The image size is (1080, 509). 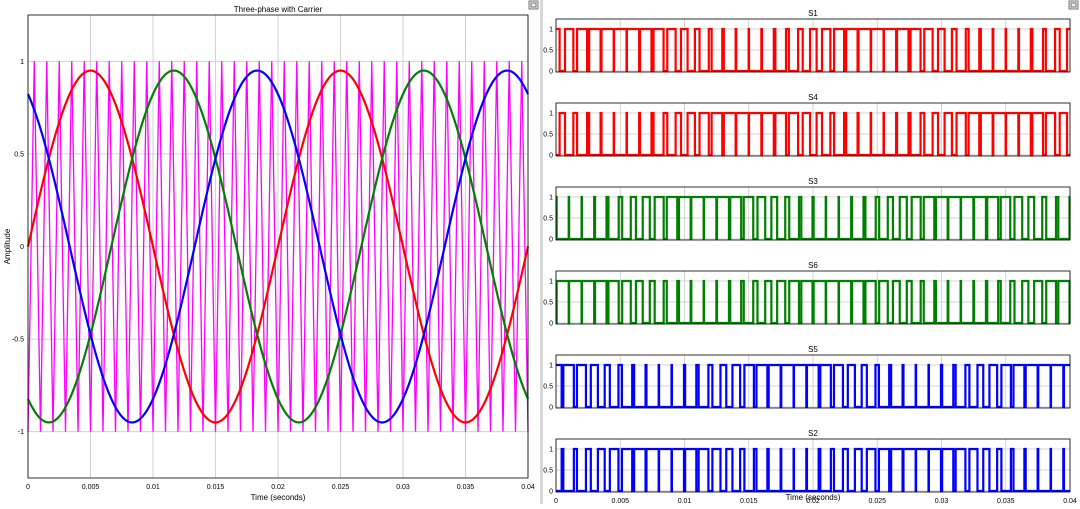 What do you see at coordinates (153, 487) in the screenshot?
I see `left-x-tick-label: 0.01` at bounding box center [153, 487].